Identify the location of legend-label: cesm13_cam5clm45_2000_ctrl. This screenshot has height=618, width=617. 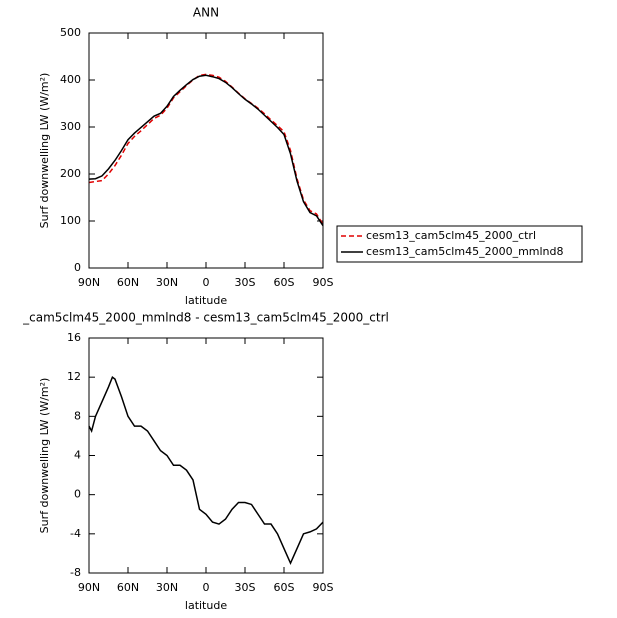
(451, 235).